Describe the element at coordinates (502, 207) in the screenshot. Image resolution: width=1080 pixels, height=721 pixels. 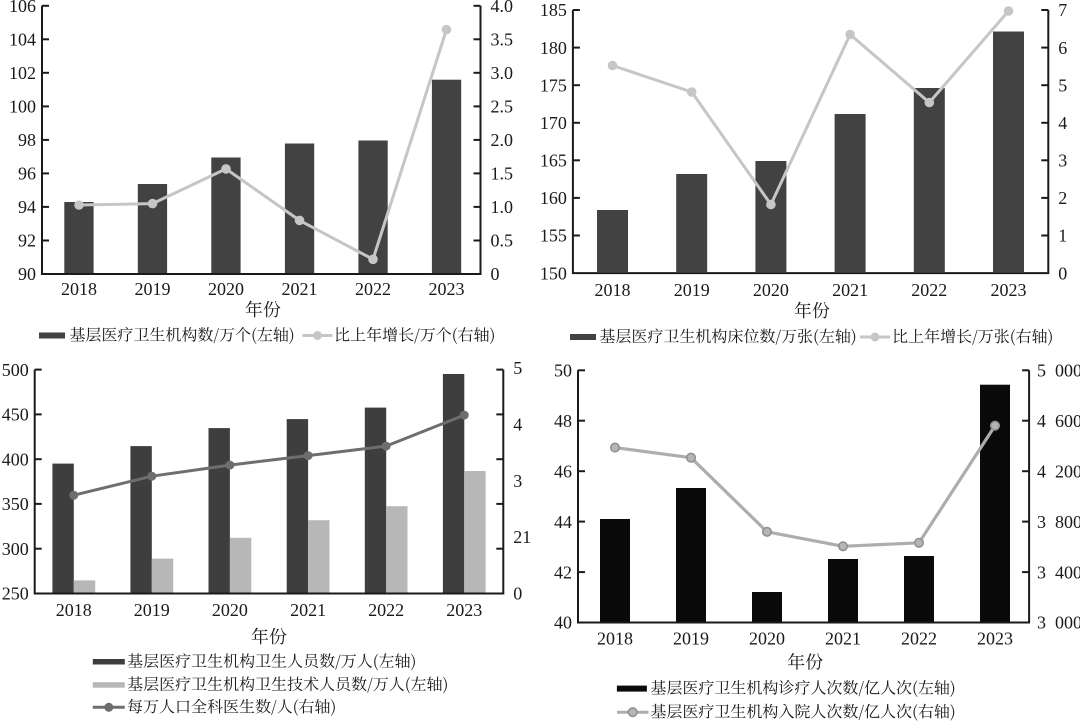
I see `svg-text: 1.0` at that location.